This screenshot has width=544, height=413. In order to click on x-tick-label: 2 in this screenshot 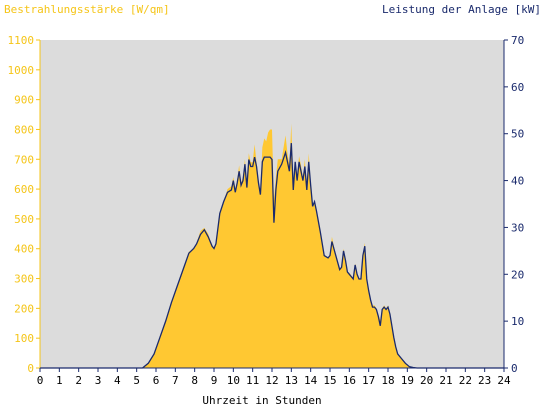, I will do `click(78, 380)`.